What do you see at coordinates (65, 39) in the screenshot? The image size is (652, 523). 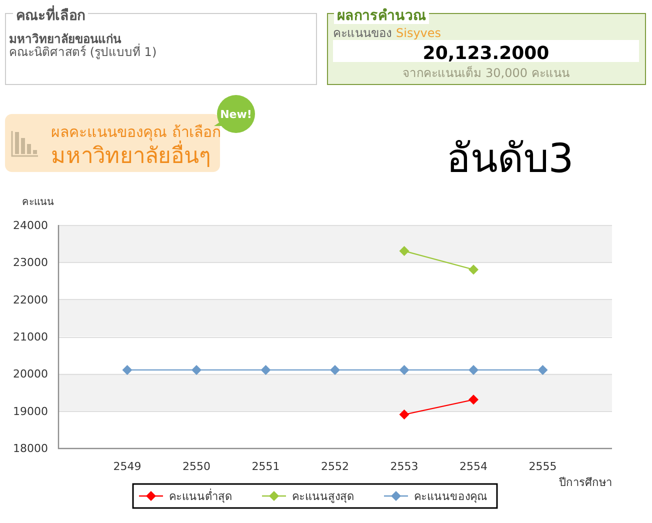 I see `annotation: มหาวิทยาลัยขอนแก่น` at bounding box center [65, 39].